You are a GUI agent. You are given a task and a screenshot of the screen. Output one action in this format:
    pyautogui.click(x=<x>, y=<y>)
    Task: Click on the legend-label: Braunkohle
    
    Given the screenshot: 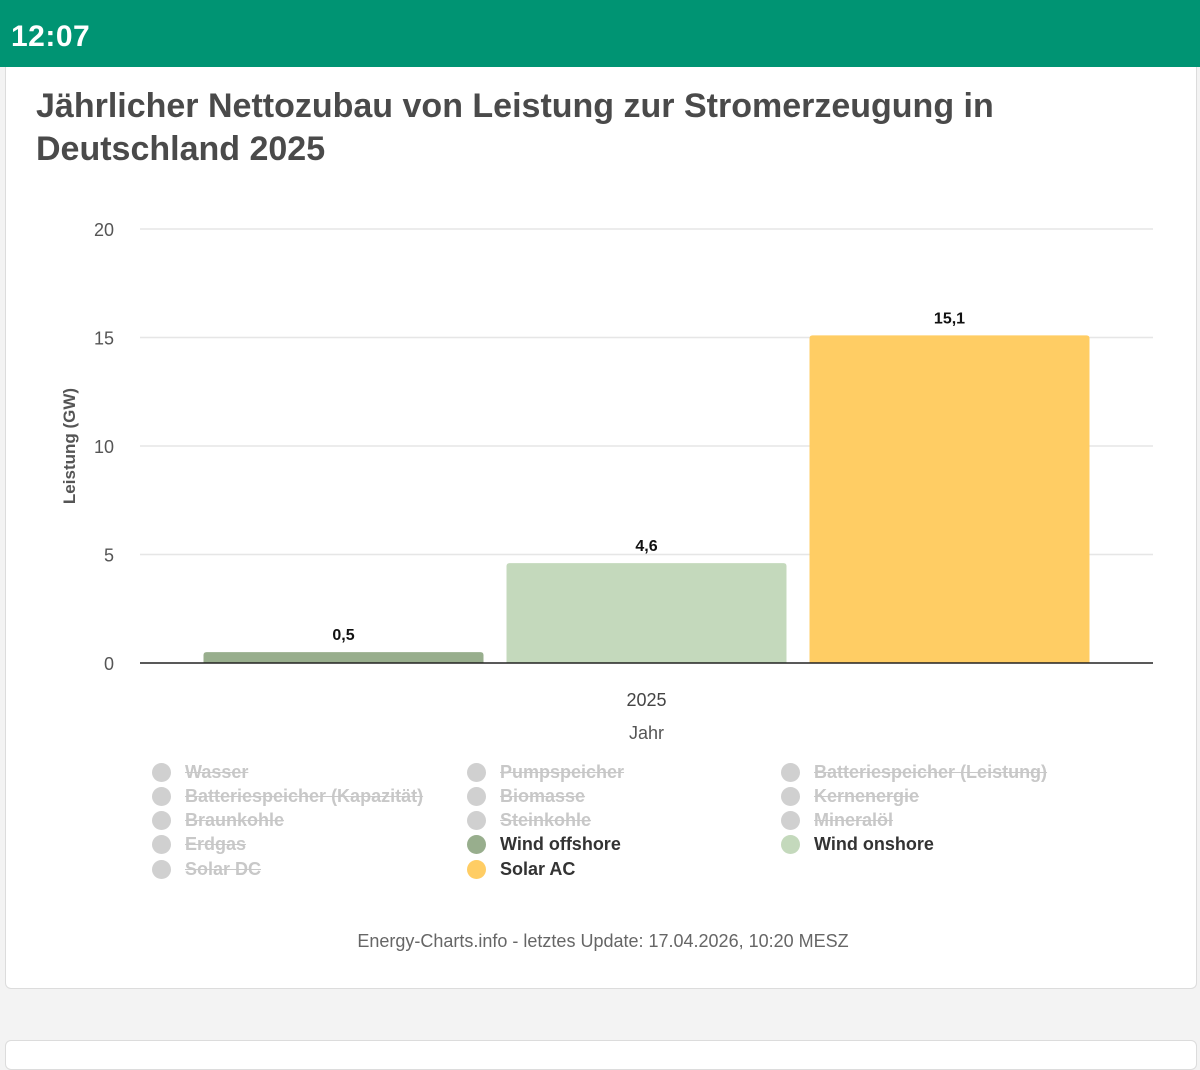 What is the action you would take?
    pyautogui.click(x=235, y=820)
    